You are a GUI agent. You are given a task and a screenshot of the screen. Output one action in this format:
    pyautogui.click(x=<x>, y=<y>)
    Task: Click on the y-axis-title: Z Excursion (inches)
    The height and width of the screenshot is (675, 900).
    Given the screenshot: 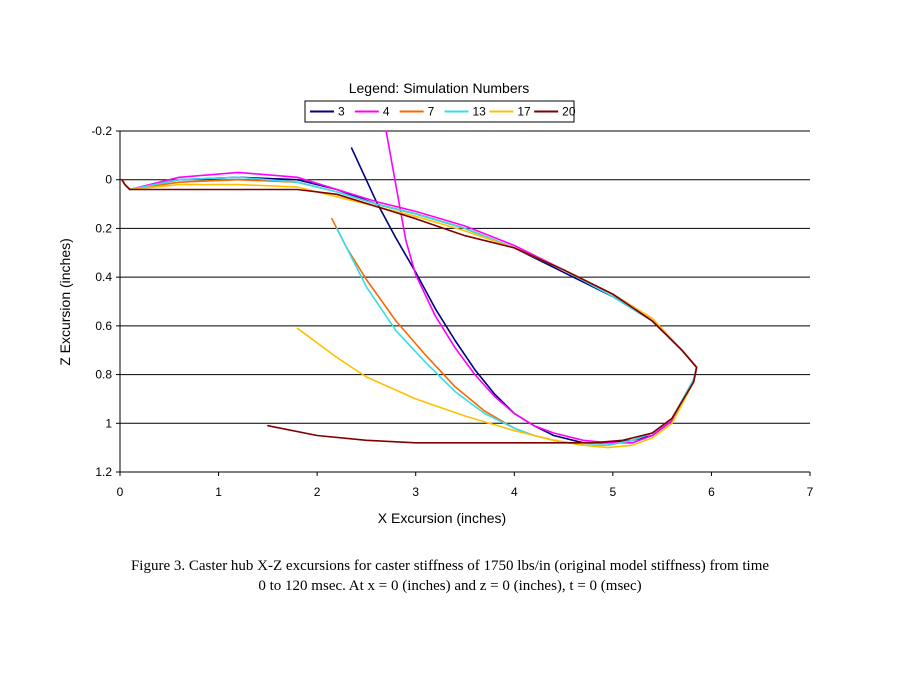 What is the action you would take?
    pyautogui.click(x=65, y=302)
    